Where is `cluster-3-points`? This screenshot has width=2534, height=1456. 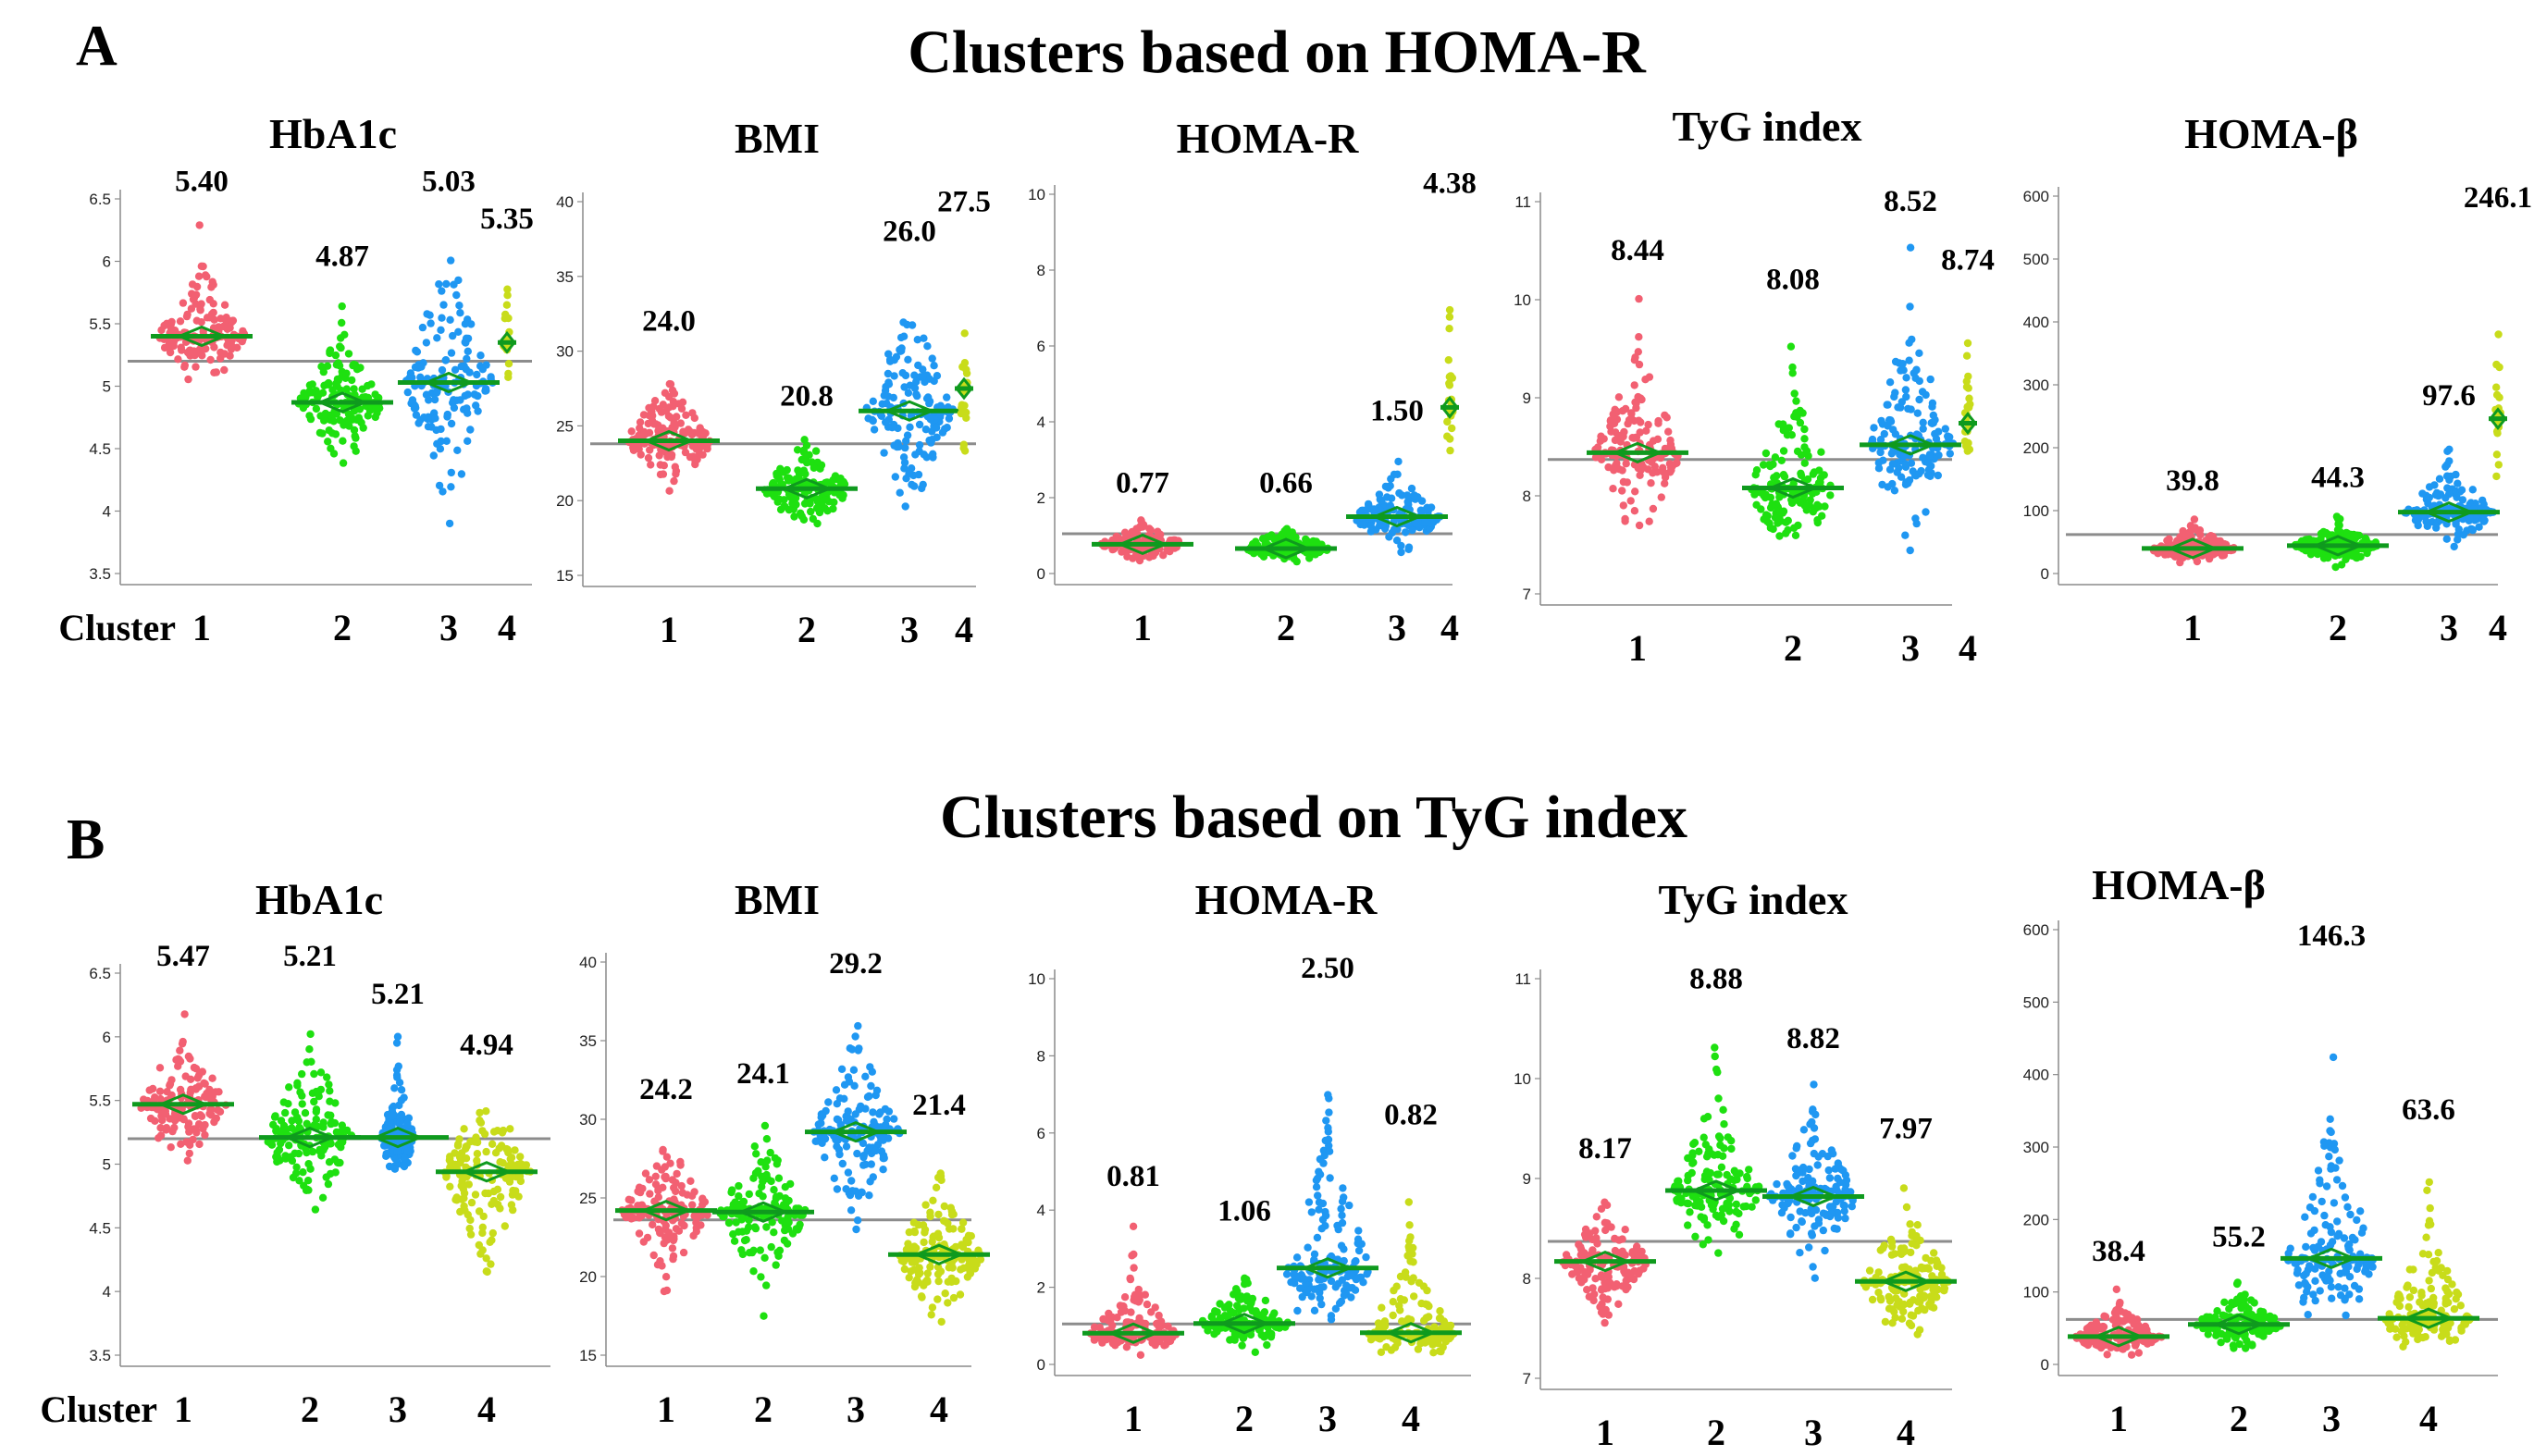 cluster-3-points is located at coordinates (398, 1102).